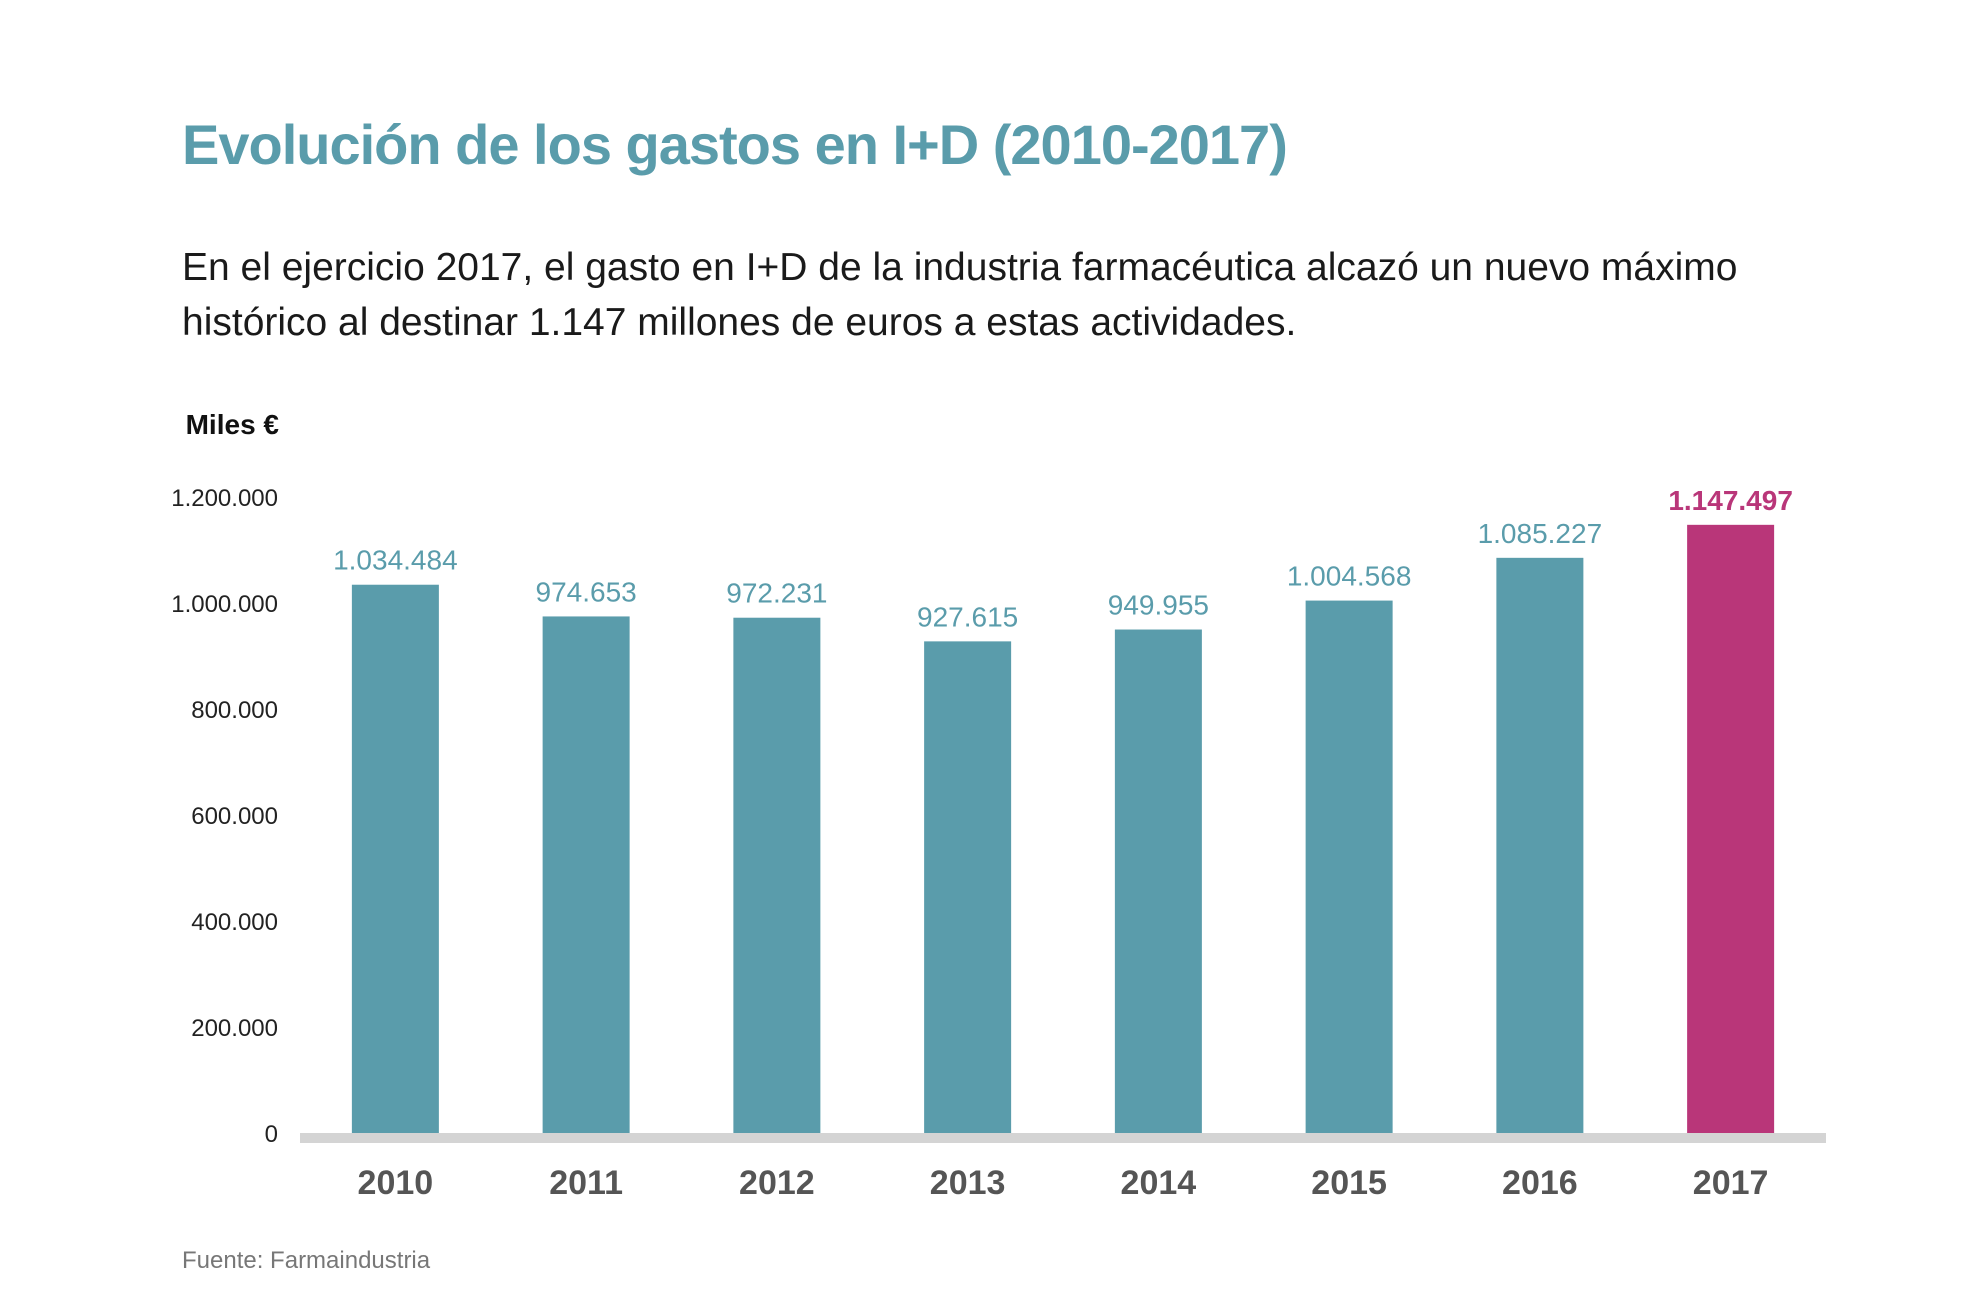 This screenshot has width=1972, height=1309. Describe the element at coordinates (1158, 881) in the screenshot. I see `bar-2014` at that location.